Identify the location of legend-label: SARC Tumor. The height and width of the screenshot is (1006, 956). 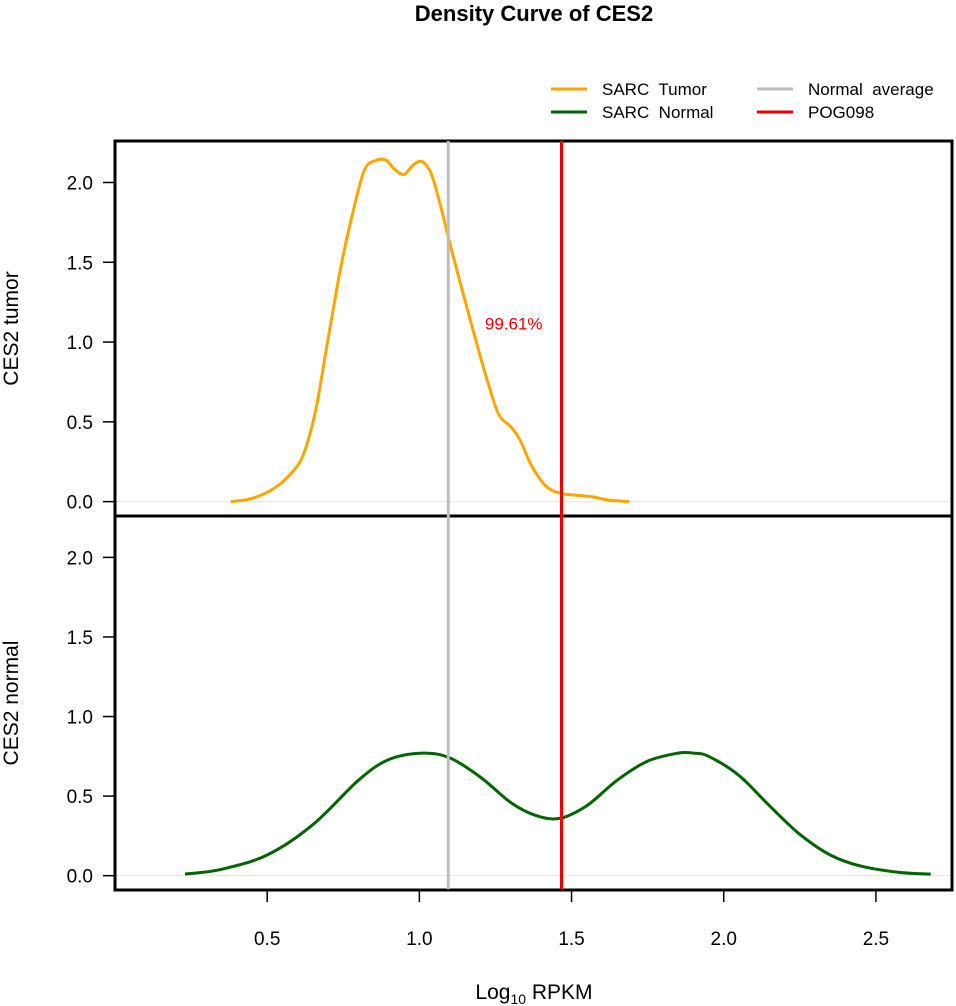
(654, 89).